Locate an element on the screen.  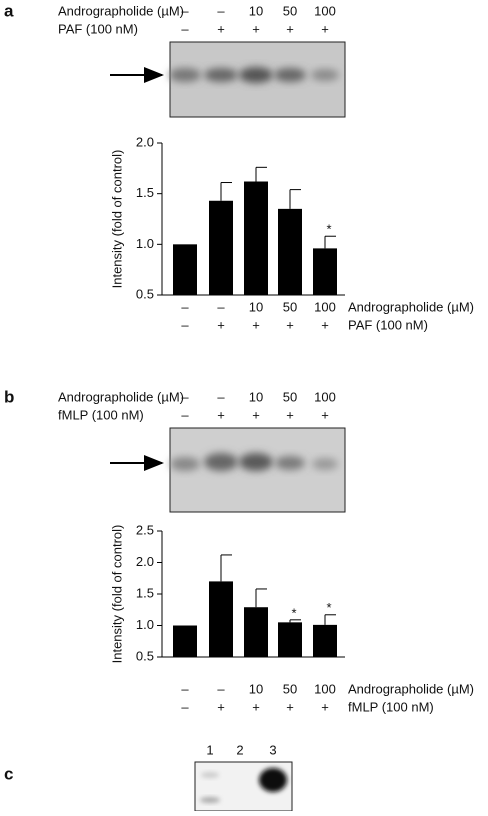
gel-c is located at coordinates (243, 786).